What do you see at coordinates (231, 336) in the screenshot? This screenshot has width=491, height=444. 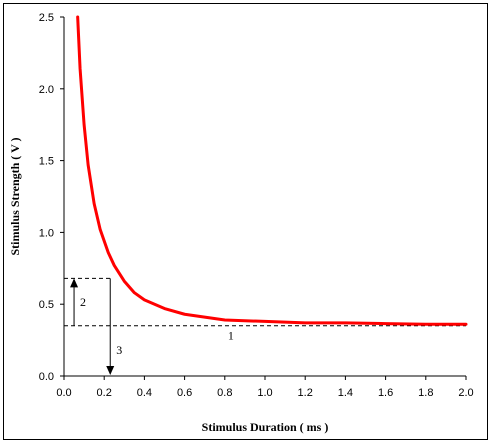 I see `annotation-1: 1` at bounding box center [231, 336].